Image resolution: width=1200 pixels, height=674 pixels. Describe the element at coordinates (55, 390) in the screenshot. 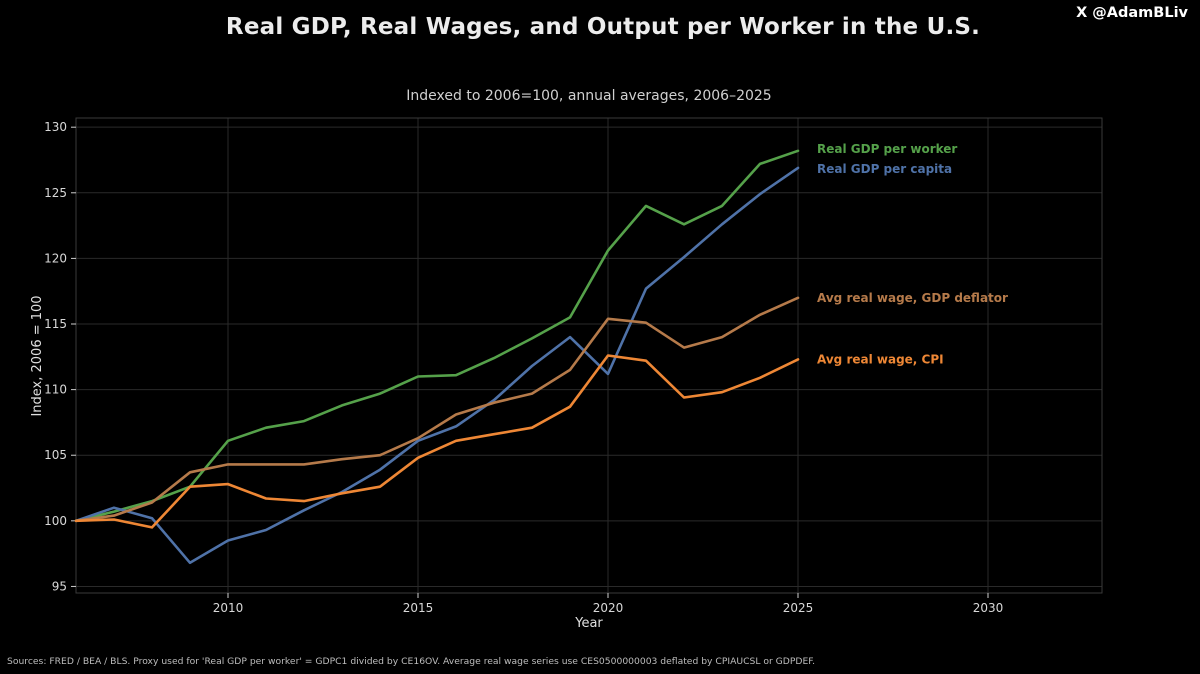

I see `y-tick-label: 110` at that location.